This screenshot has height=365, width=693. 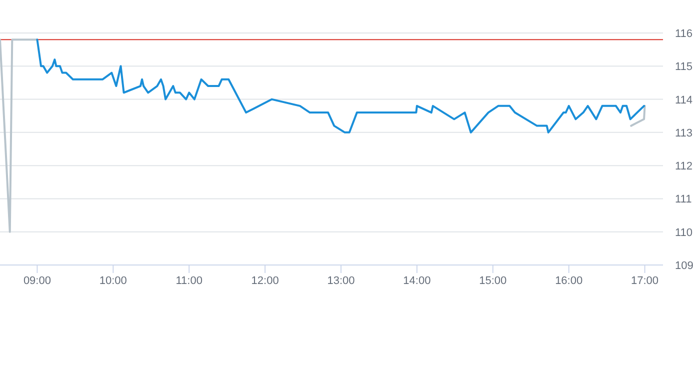 I want to click on x-tick-label: 13:00, so click(x=341, y=281).